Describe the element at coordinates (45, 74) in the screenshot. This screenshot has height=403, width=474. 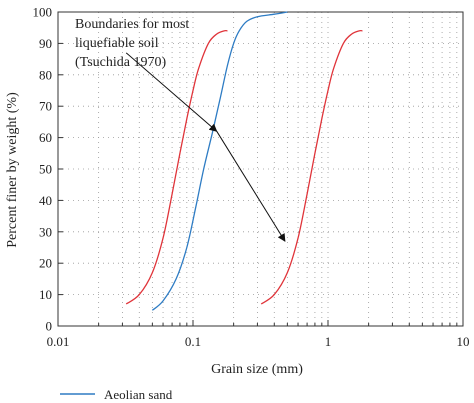
I see `y-tick-label: 80` at that location.